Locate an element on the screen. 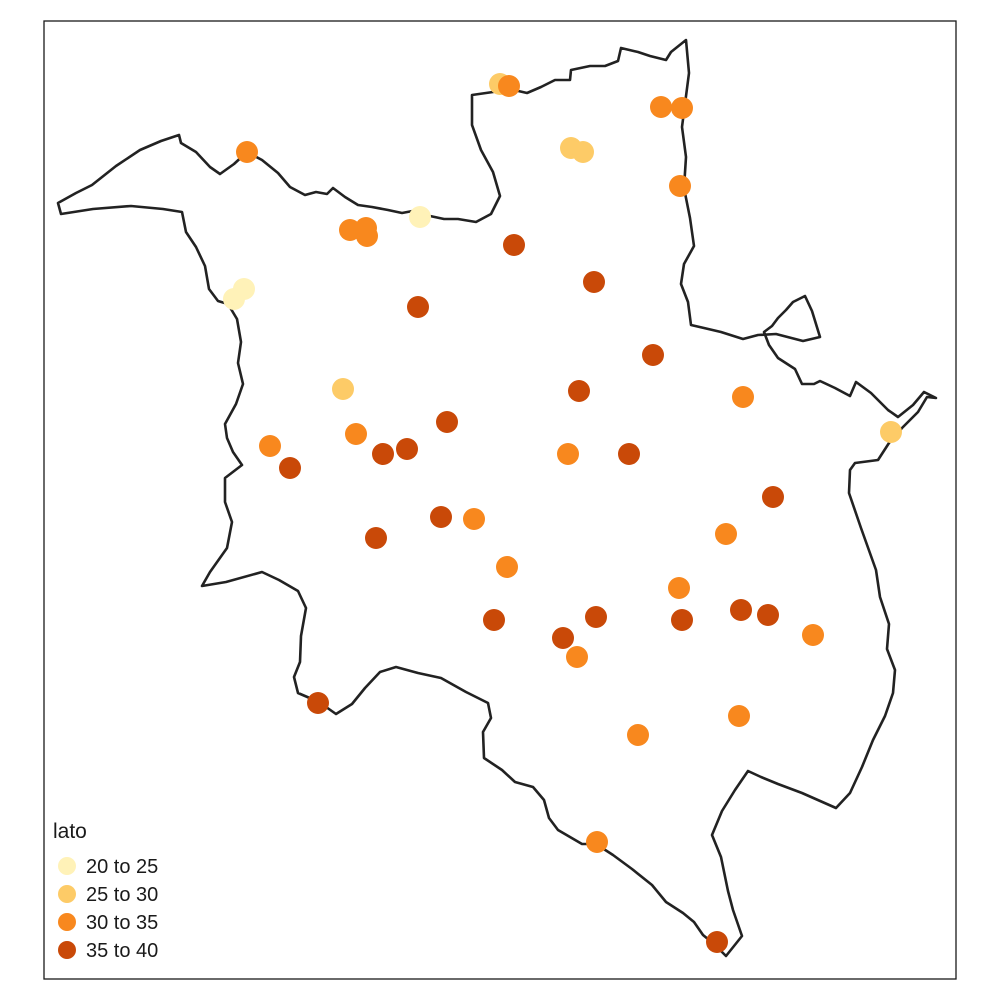 The height and width of the screenshot is (1000, 1000). legend-label-1: 20 to 25 is located at coordinates (122, 867).